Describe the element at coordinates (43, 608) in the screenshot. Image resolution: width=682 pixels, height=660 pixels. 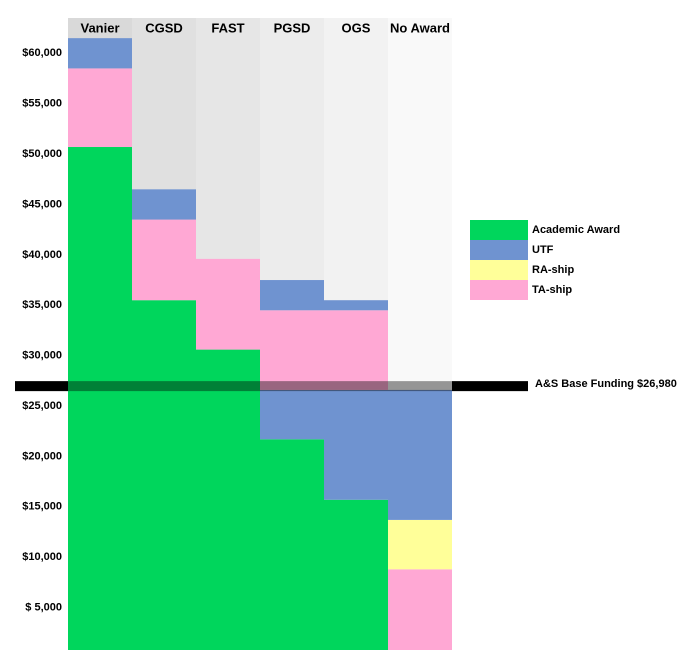
I see `y-tick-label: $ 5,000` at that location.